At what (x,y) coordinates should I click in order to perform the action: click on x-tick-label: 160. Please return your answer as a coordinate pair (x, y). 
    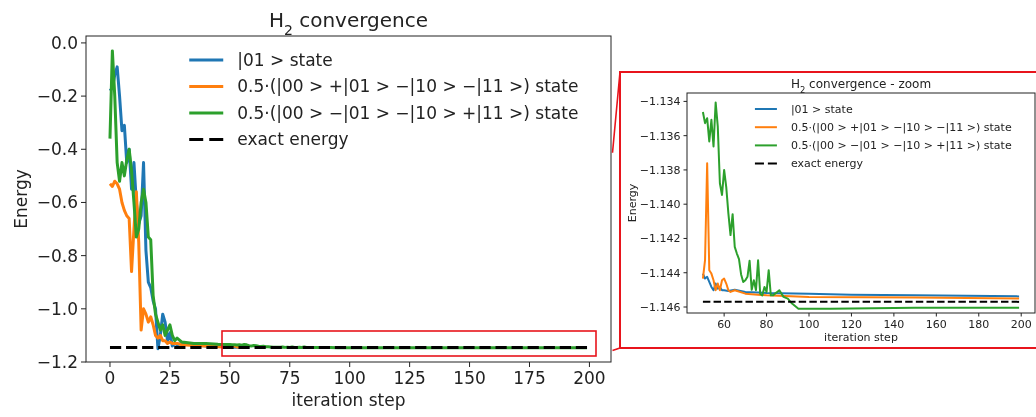
    Looking at the image, I should click on (936, 324).